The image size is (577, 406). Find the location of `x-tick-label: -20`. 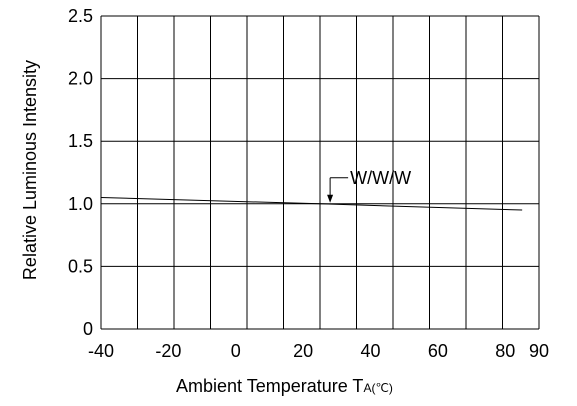

x-tick-label: -20 is located at coordinates (168, 351).